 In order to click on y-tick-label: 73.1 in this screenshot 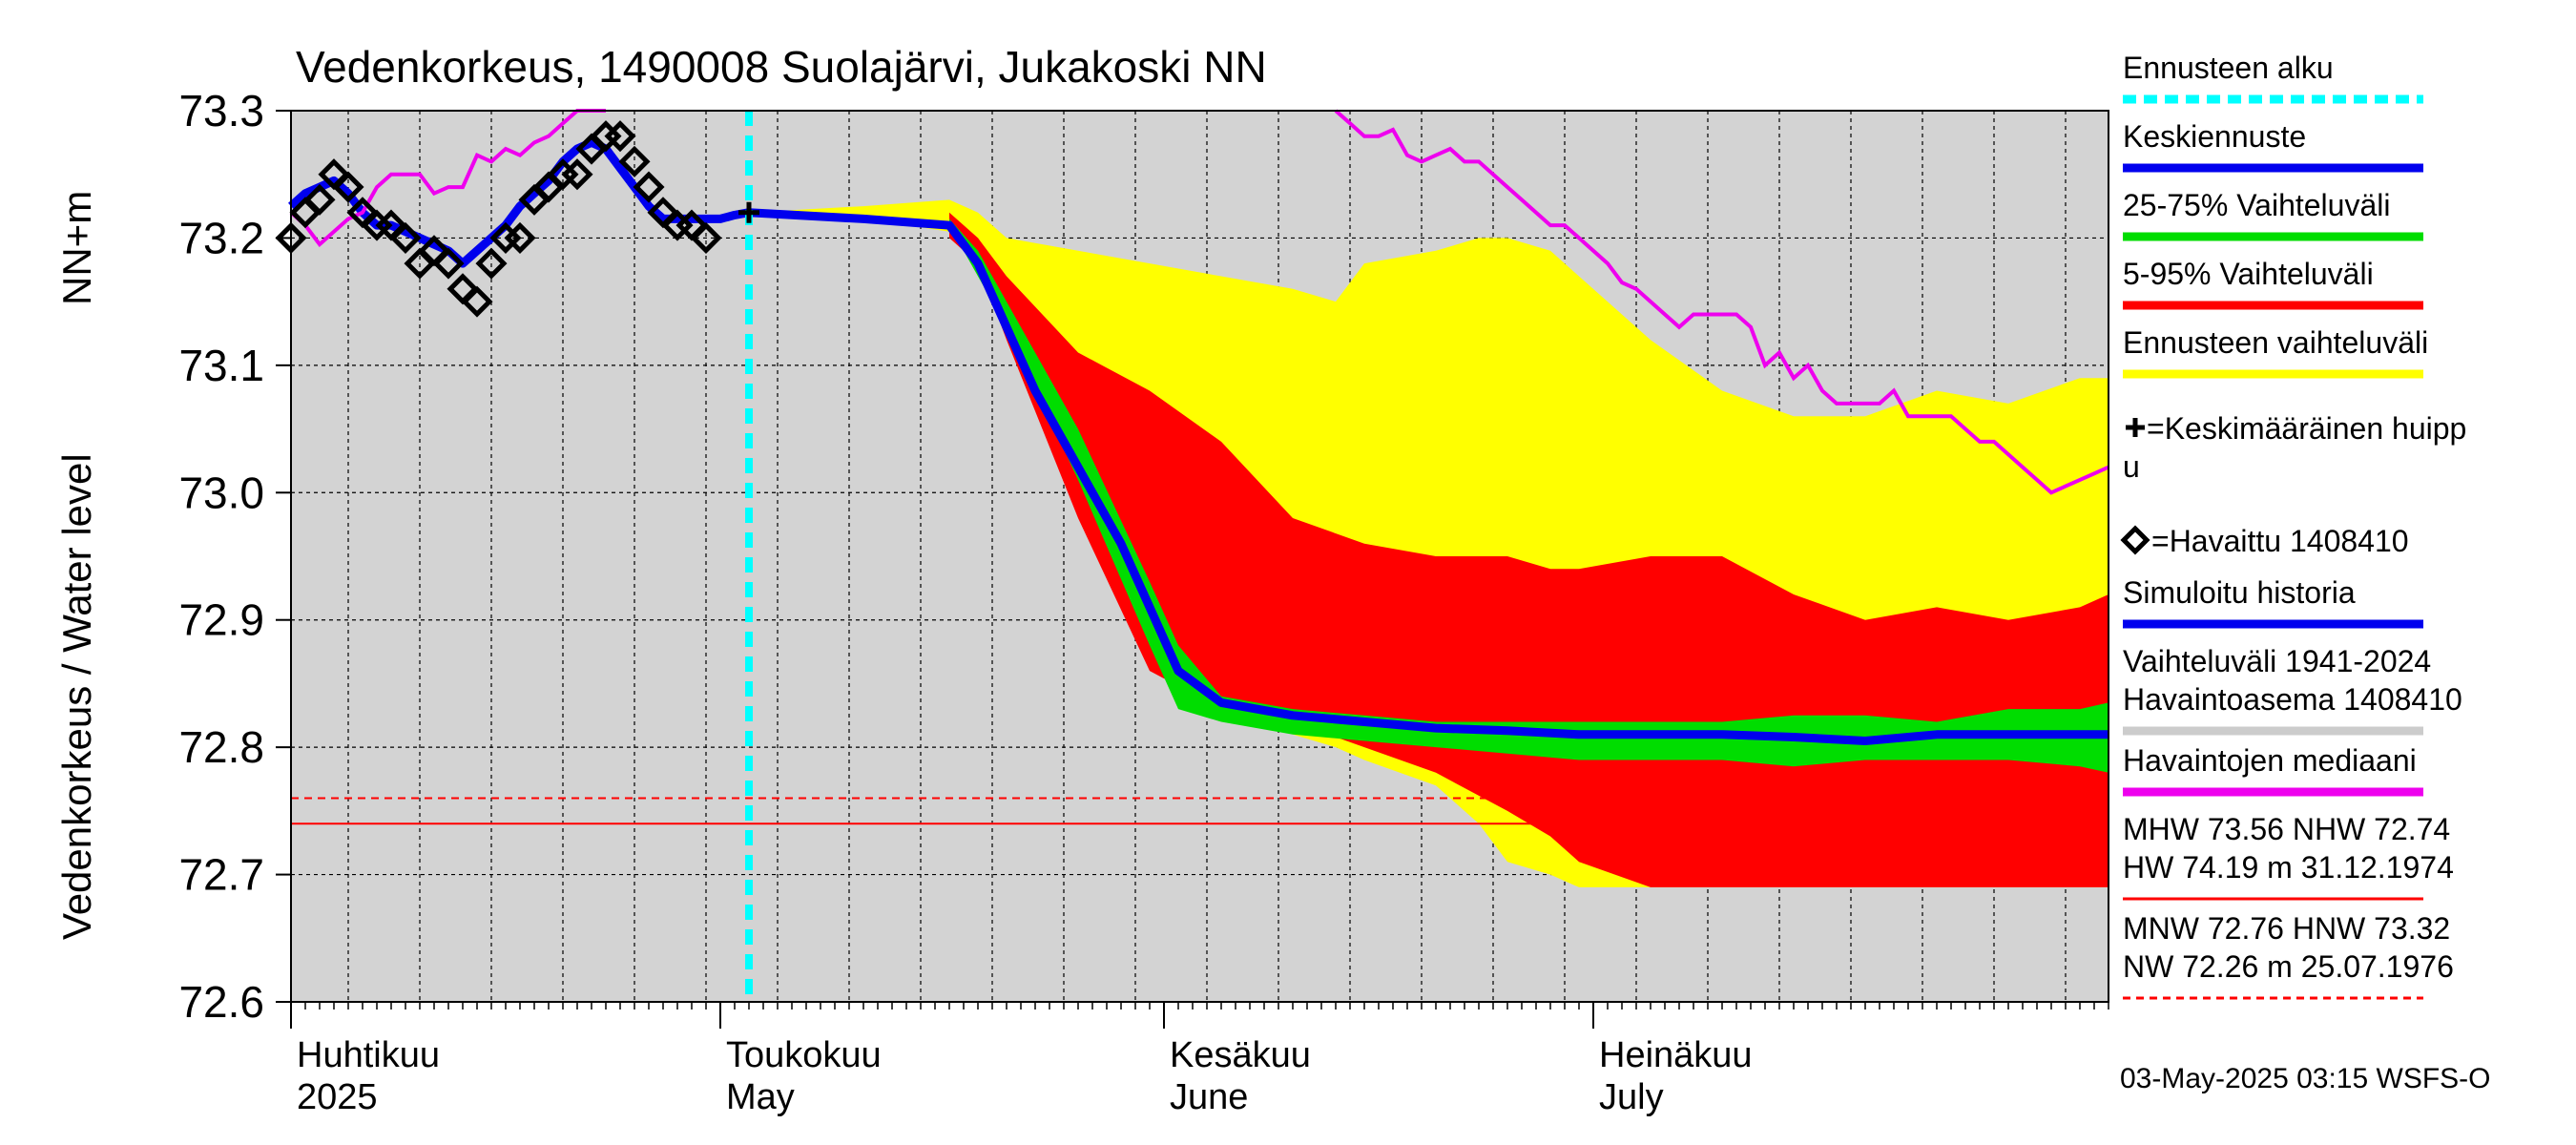, I will do `click(221, 365)`.